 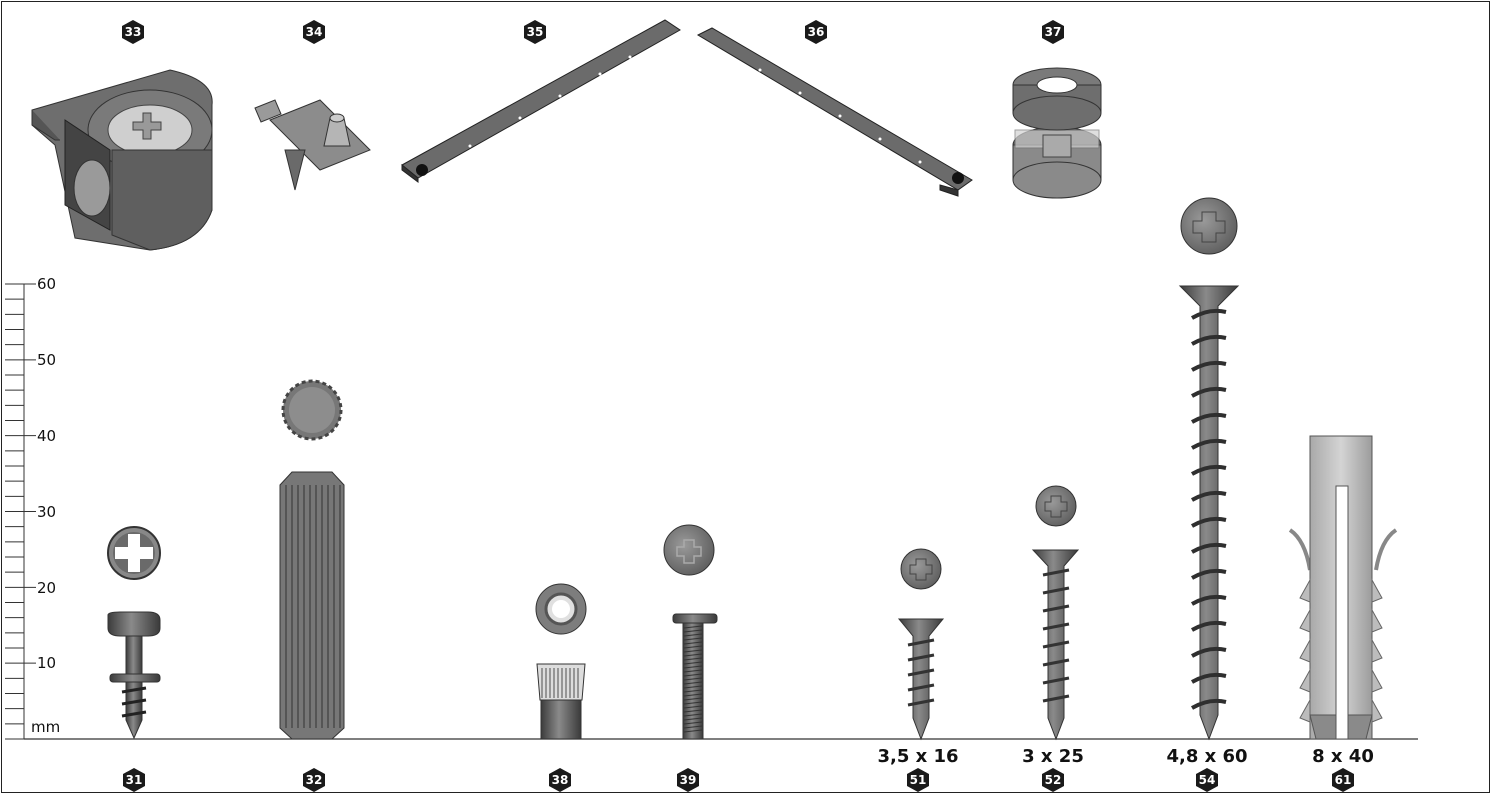 I want to click on part-badge-39: 39, so click(x=688, y=780).